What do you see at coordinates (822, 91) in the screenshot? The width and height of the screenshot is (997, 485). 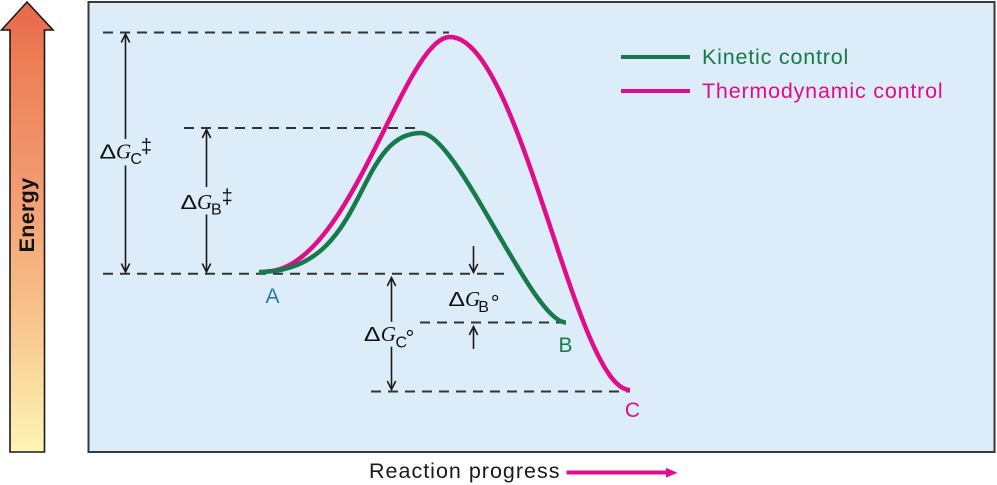 I see `svg-text: Thermodynamic control` at bounding box center [822, 91].